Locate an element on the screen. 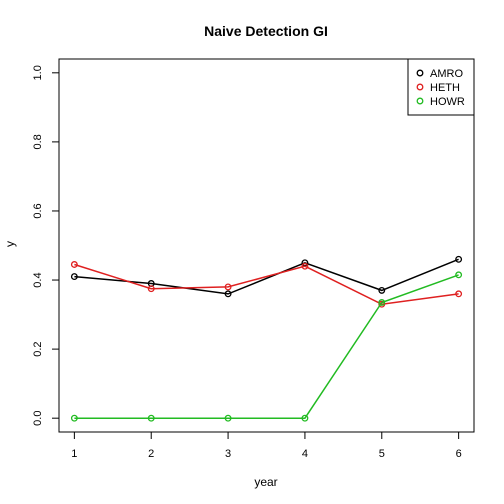 The width and height of the screenshot is (504, 504). legend-box is located at coordinates (441, 87).